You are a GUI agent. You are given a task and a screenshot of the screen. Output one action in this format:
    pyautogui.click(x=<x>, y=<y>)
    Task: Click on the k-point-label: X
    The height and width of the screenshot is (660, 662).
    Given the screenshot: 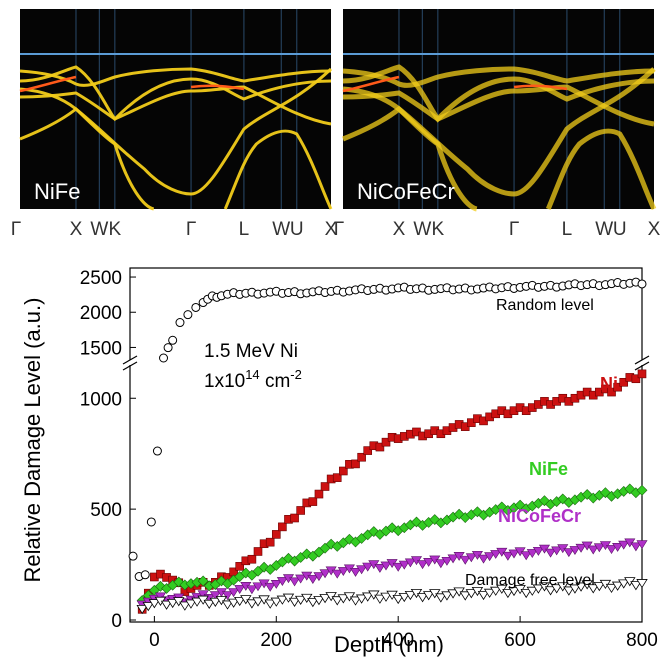 What is the action you would take?
    pyautogui.click(x=331, y=229)
    